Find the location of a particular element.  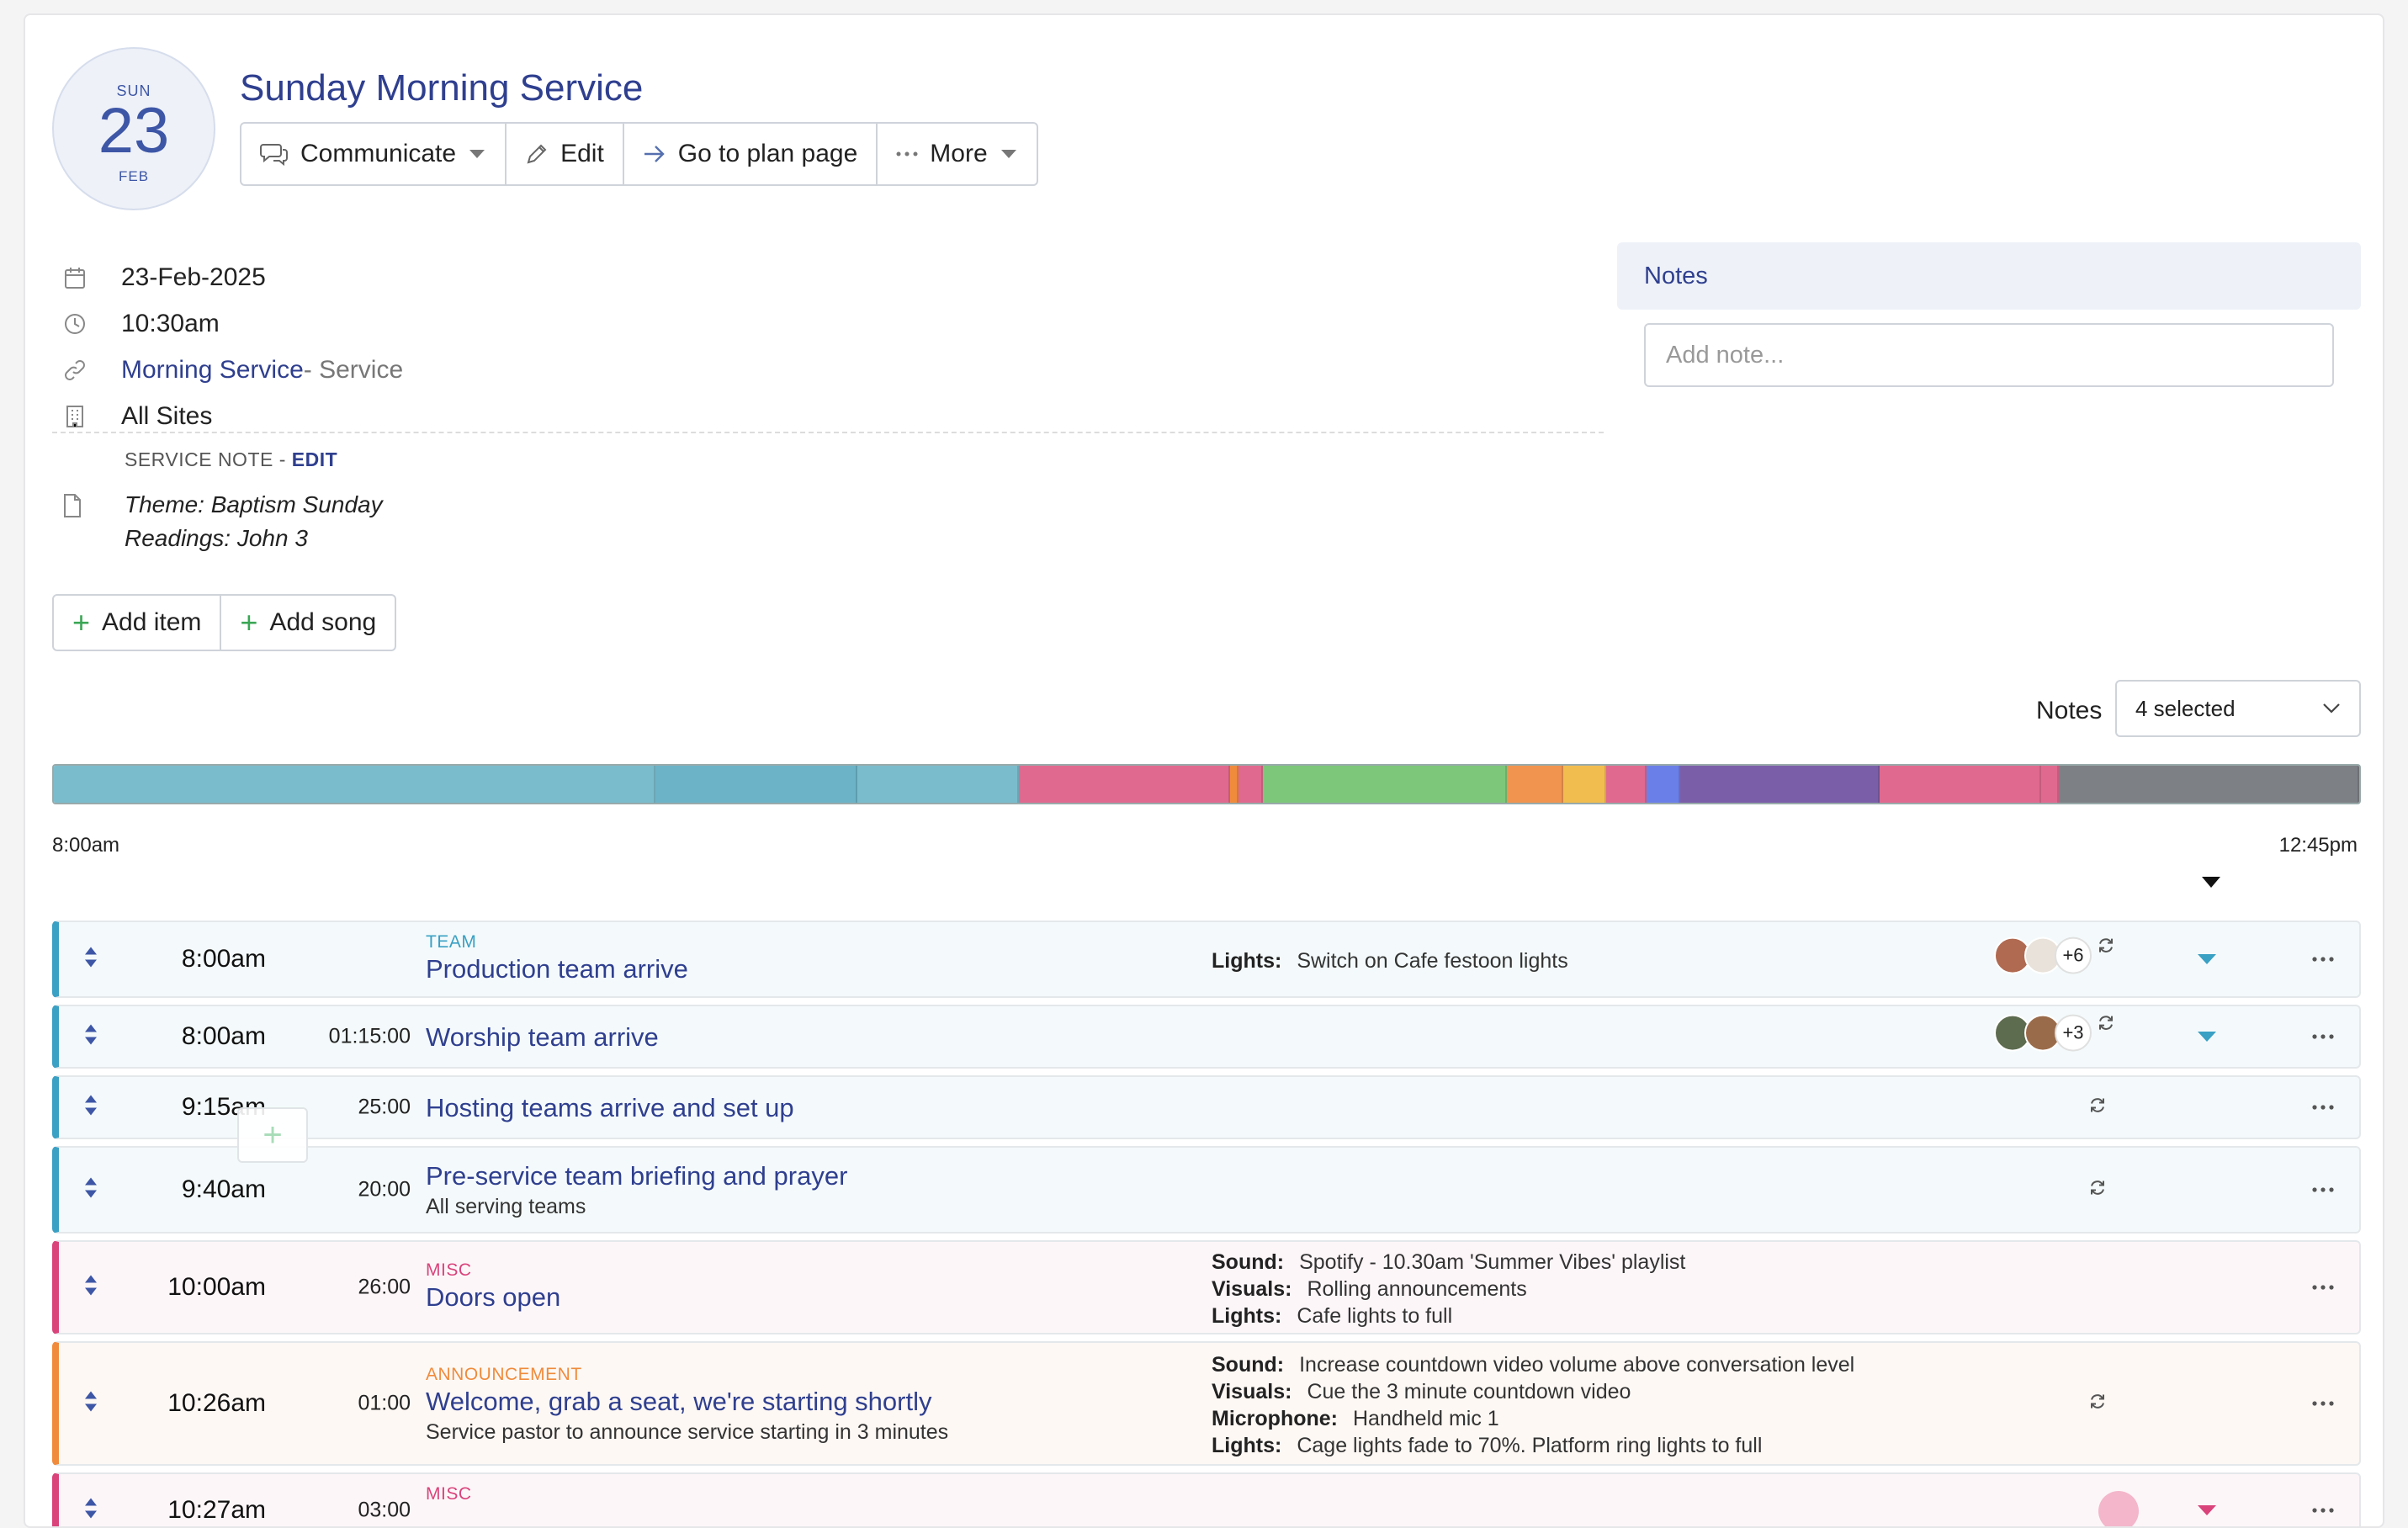

plus-icon: + is located at coordinates (249, 622).